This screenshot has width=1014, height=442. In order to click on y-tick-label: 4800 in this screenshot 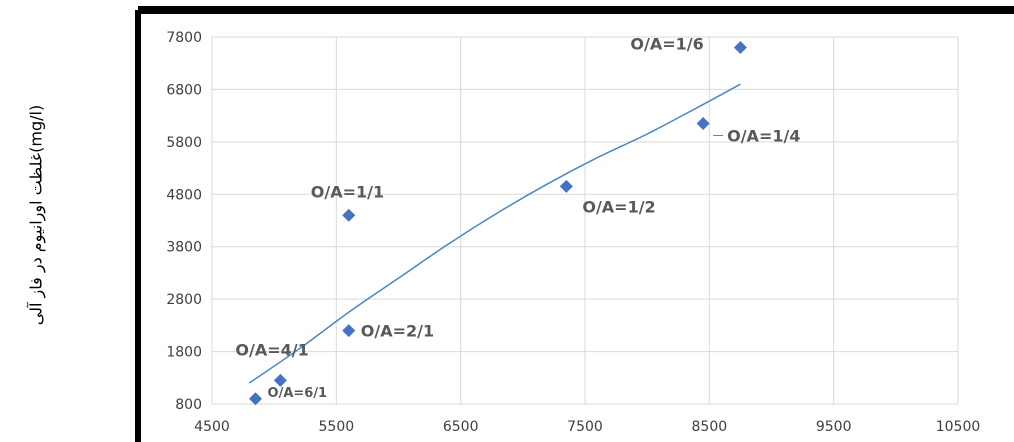, I will do `click(184, 195)`.